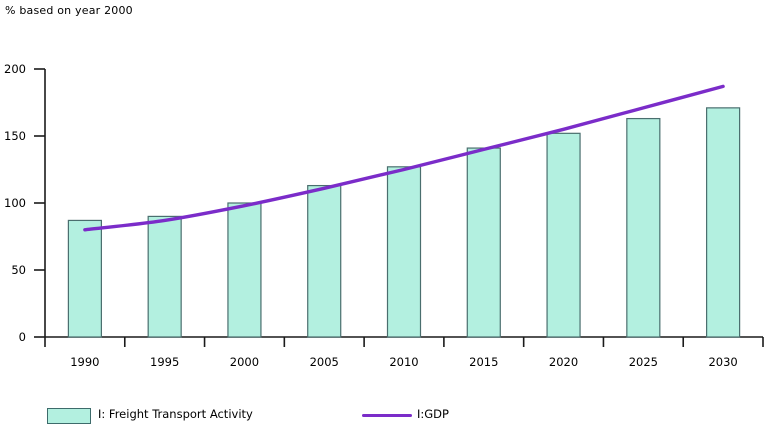 The image size is (768, 426). What do you see at coordinates (384, 413) in the screenshot?
I see `chart-legend: I: Freight Transport Activity I:GDP` at bounding box center [384, 413].